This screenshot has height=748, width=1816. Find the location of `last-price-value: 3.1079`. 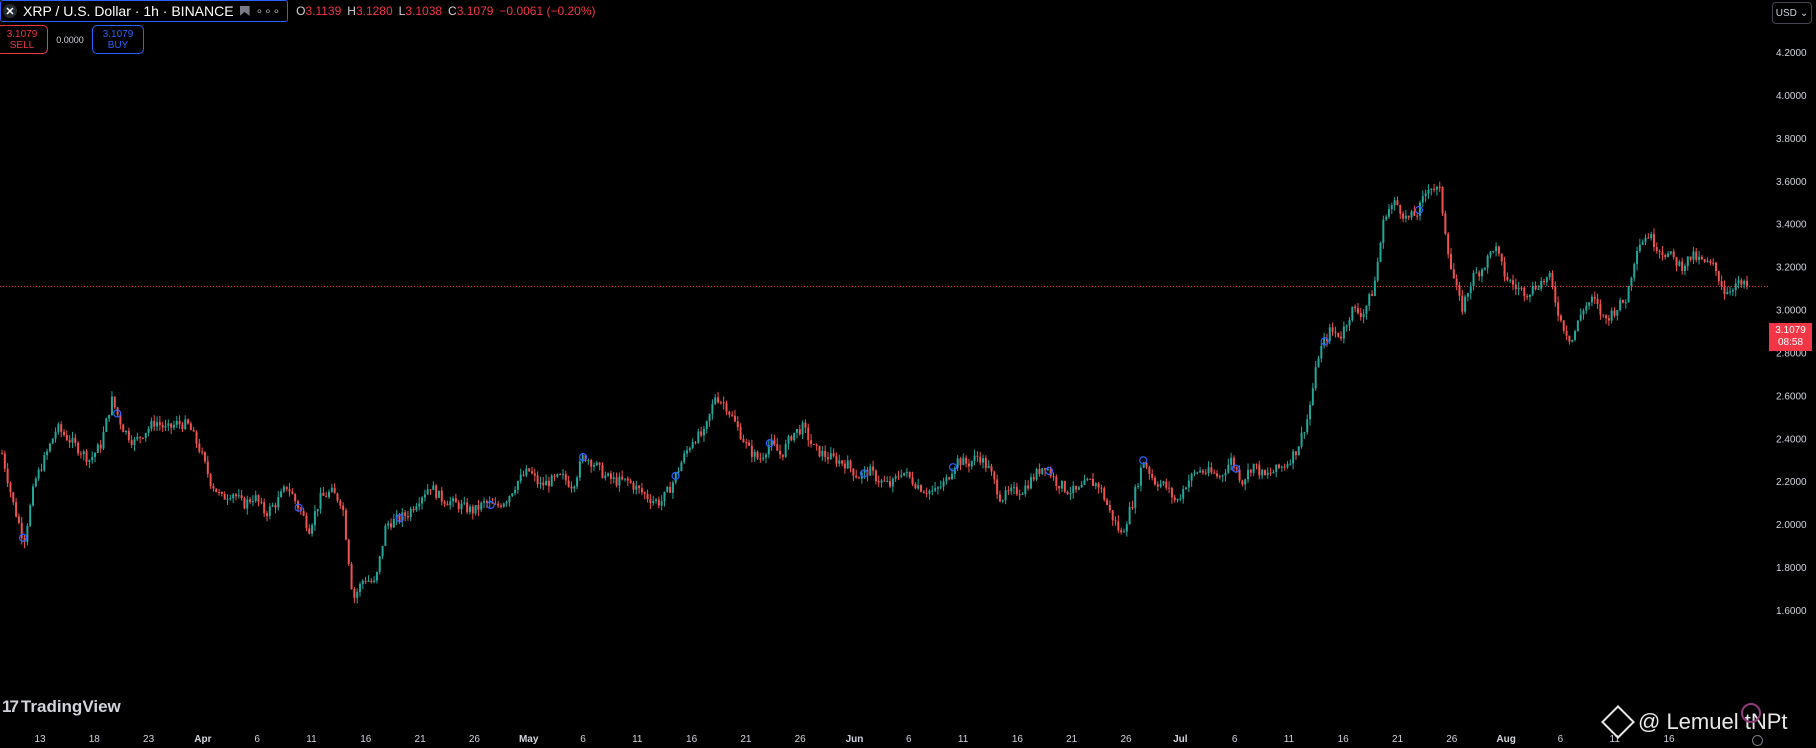

last-price-value: 3.1079 is located at coordinates (1790, 330).